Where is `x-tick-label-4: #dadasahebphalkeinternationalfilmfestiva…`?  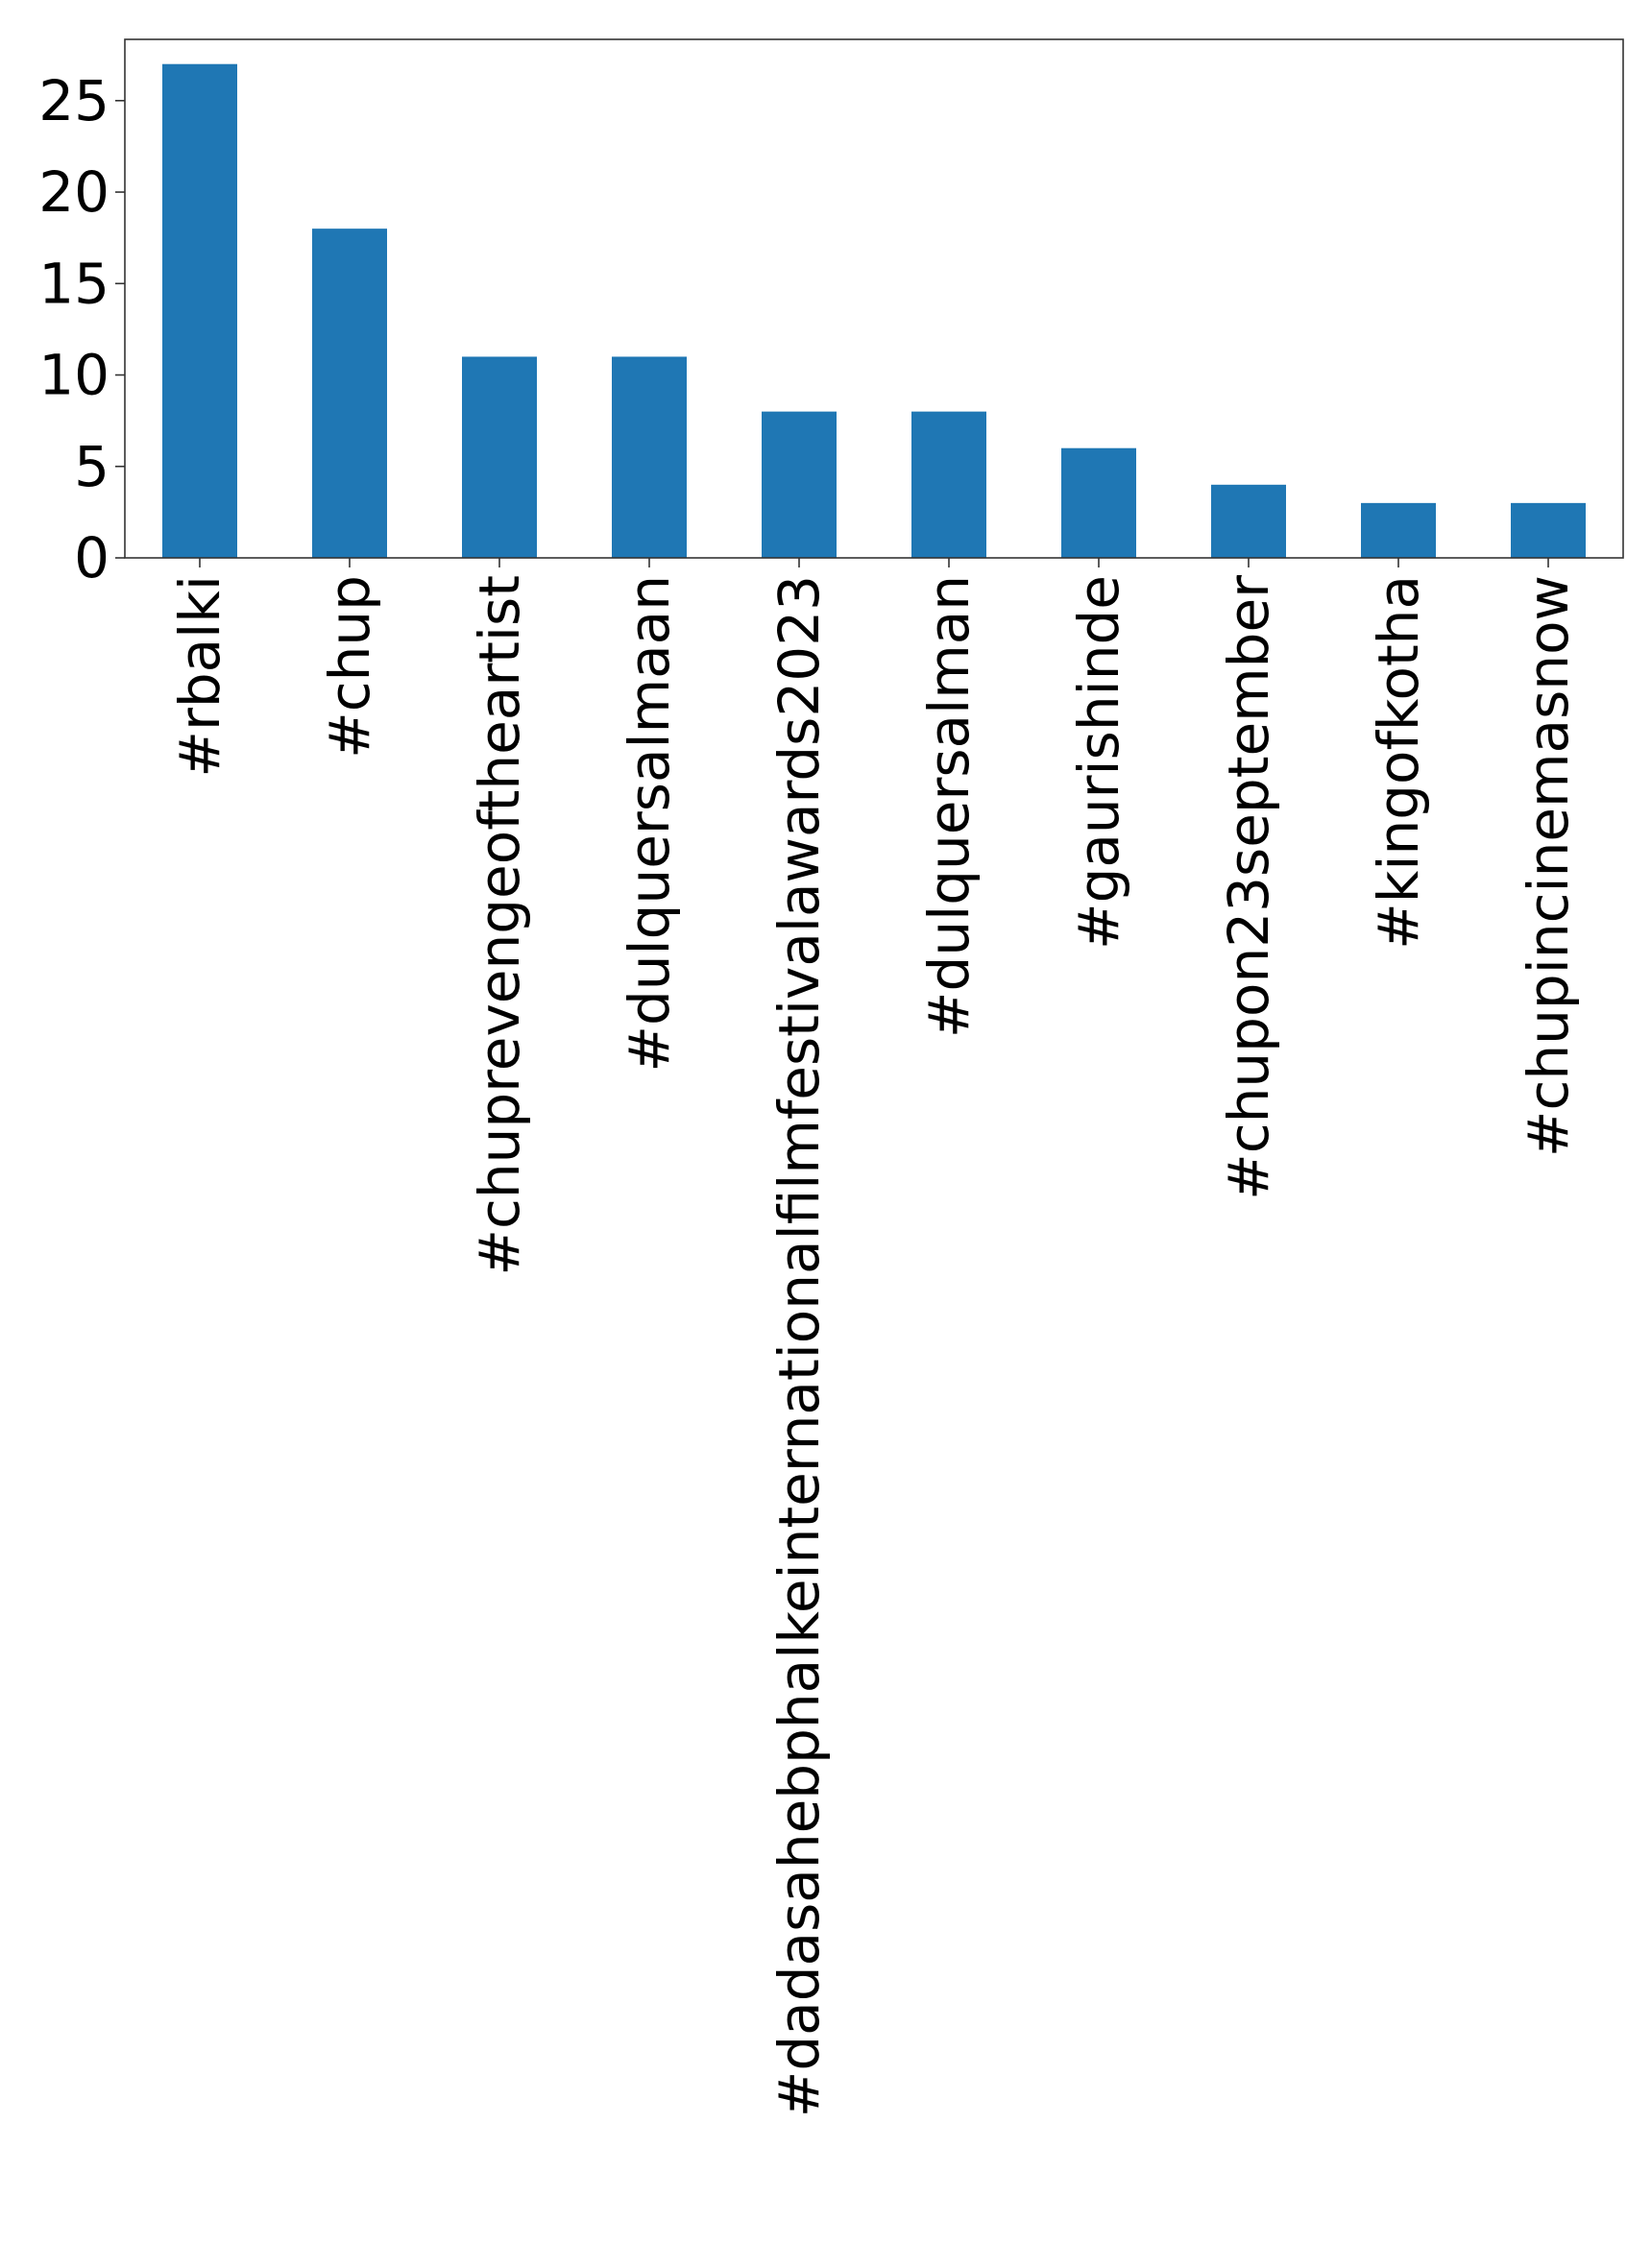
x-tick-label-4: #dadasahebphalkeinternationalfilmfestiva… is located at coordinates (799, 1346).